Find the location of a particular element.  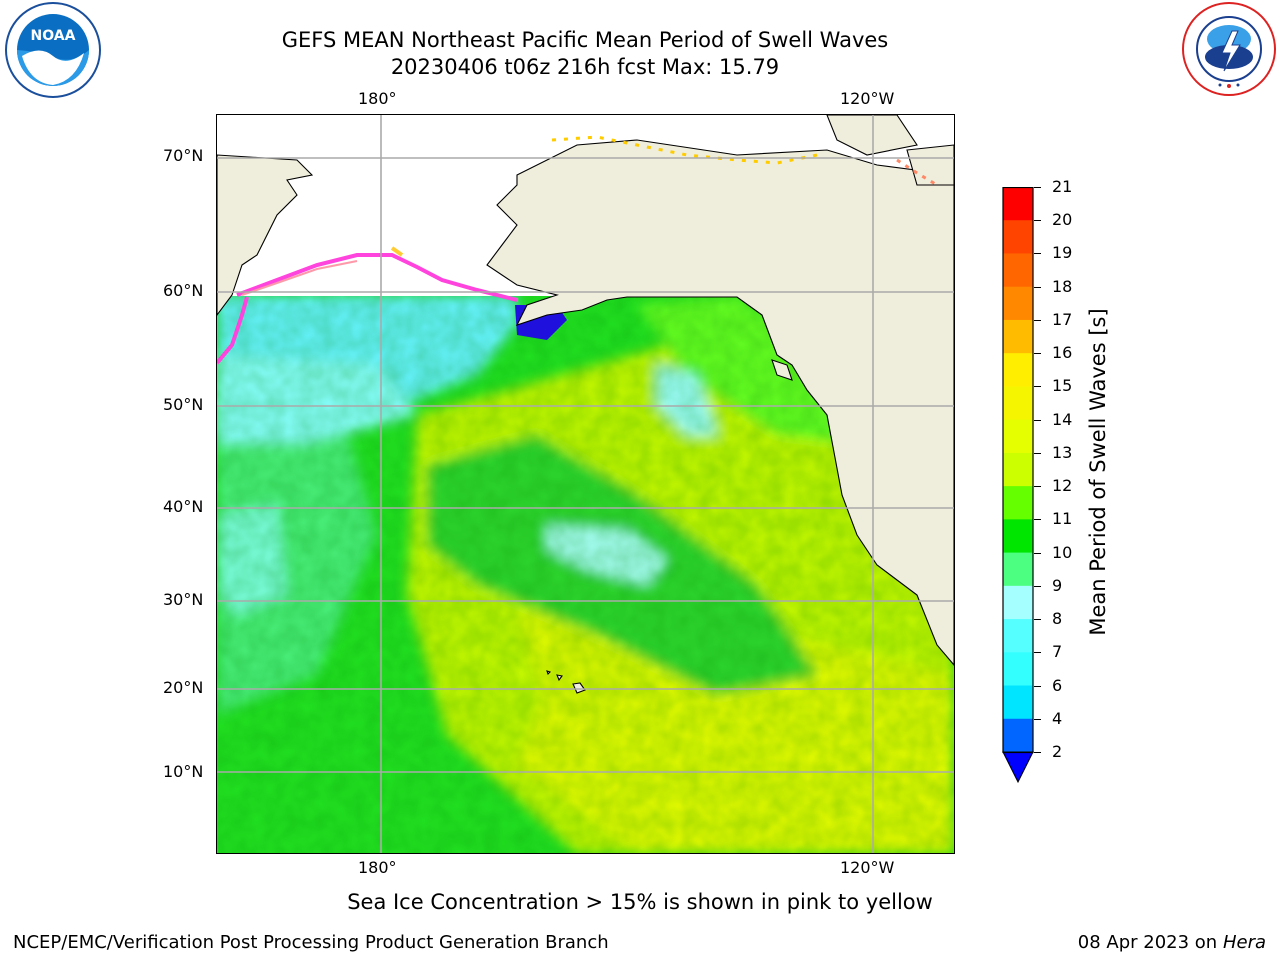

colorbar-scale is located at coordinates (1018, 485).